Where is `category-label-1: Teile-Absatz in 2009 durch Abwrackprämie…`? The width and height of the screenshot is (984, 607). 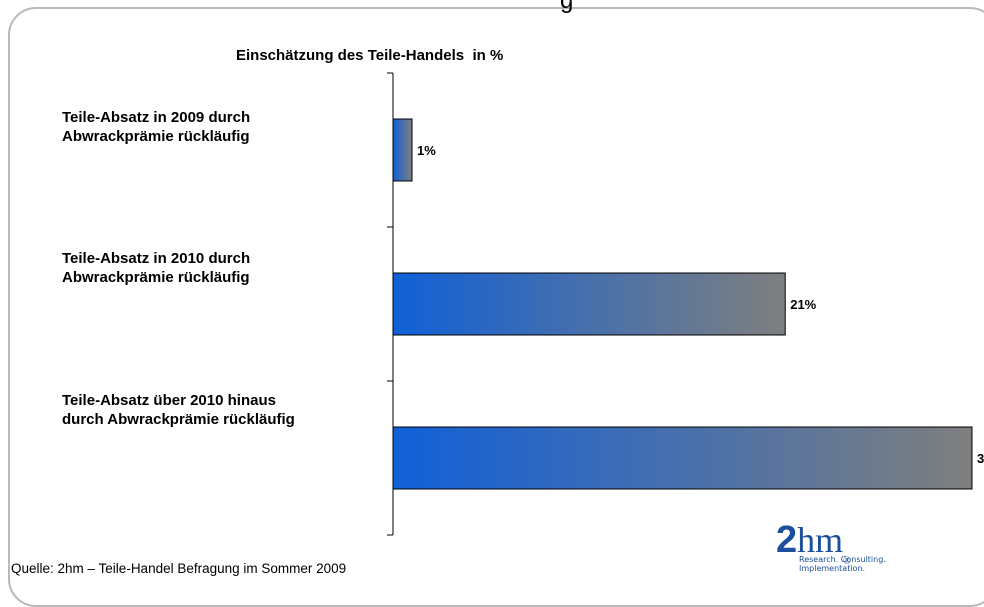 category-label-1: Teile-Absatz in 2009 durch Abwrackprämie… is located at coordinates (222, 127).